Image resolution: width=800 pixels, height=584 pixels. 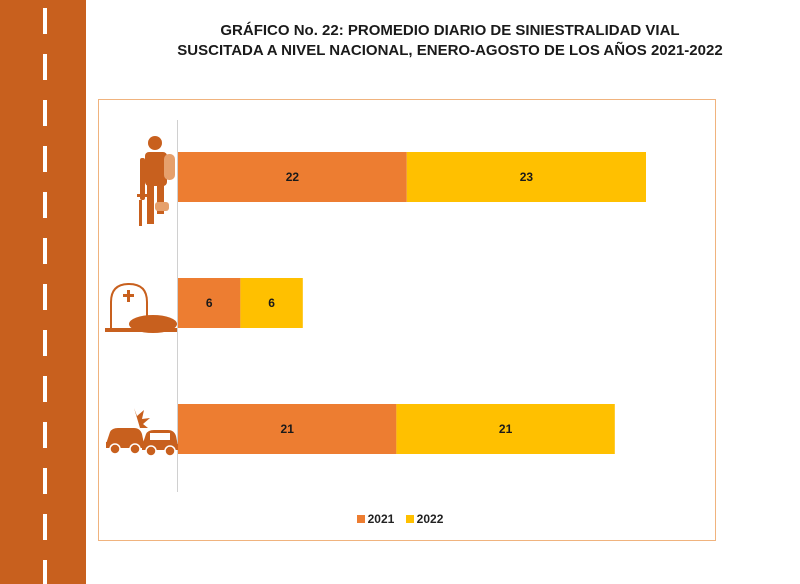 I want to click on legend-label-2021: 2021, so click(x=381, y=519).